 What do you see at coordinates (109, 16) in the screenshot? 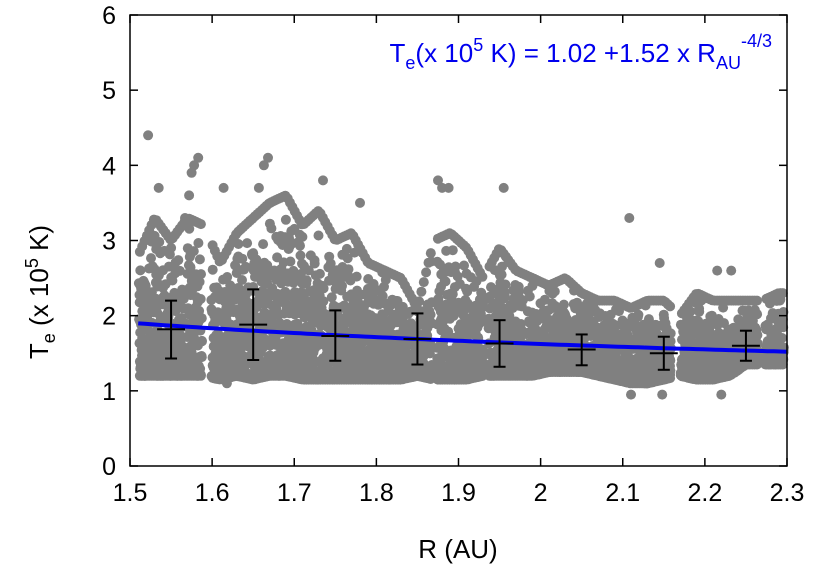
I see `y-tick-label: 6` at bounding box center [109, 16].